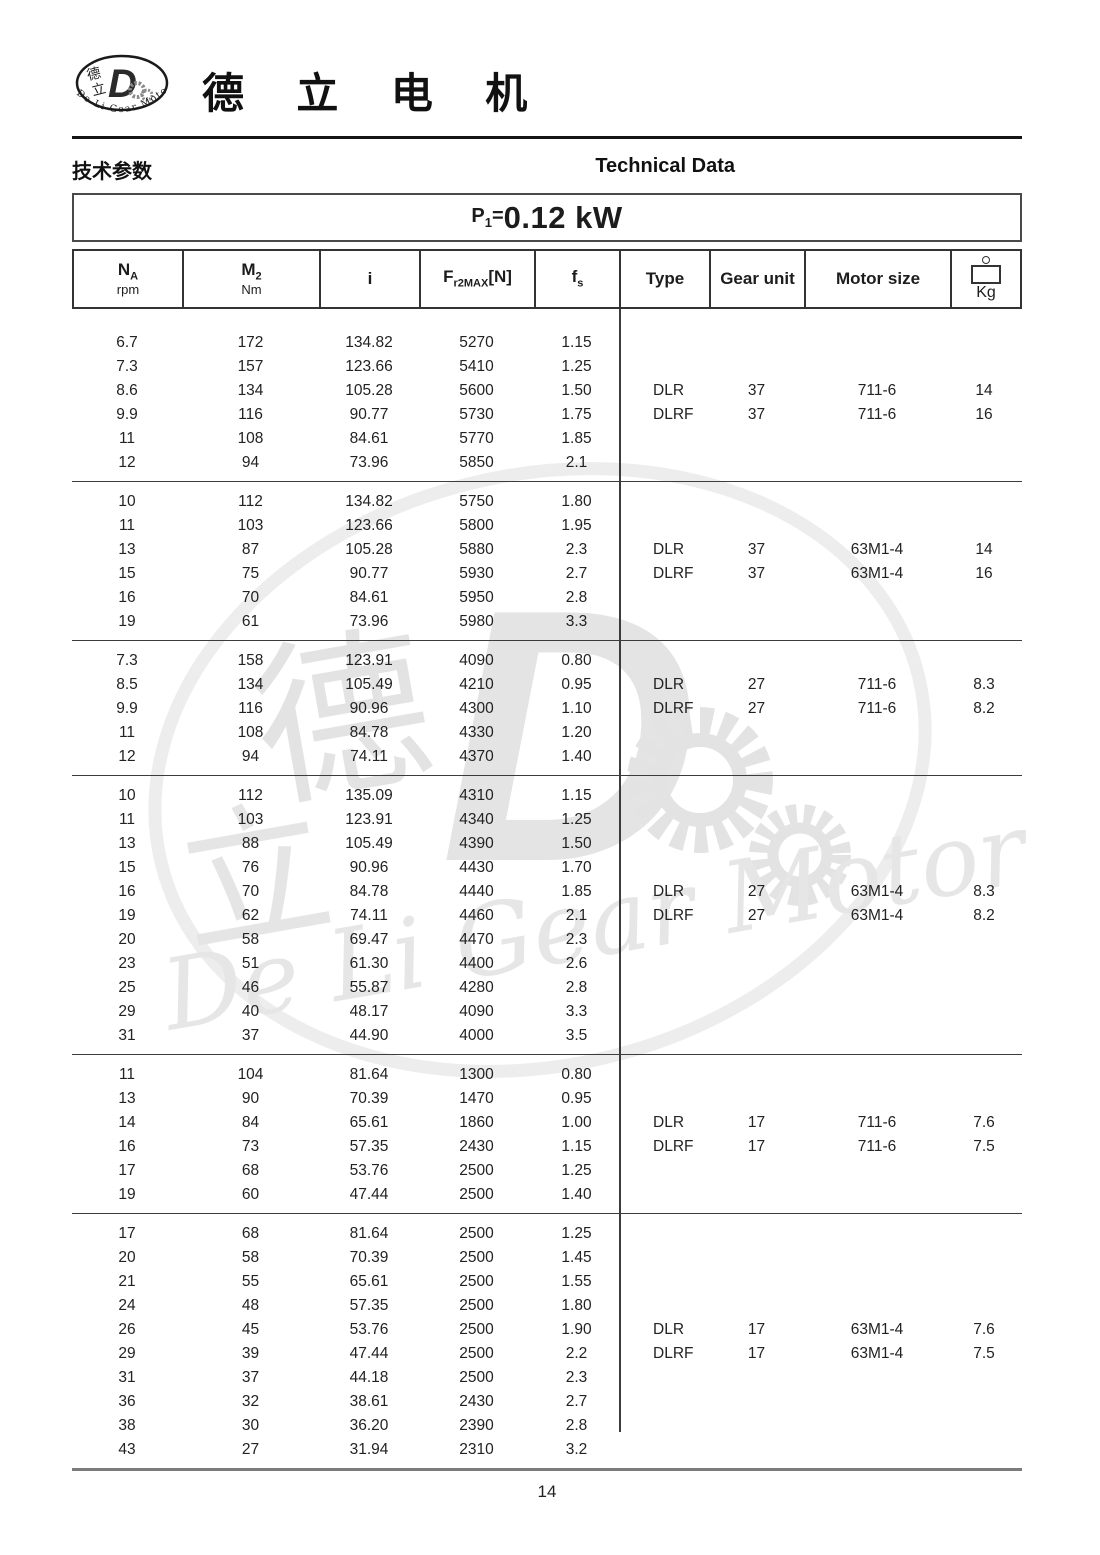  I want to click on brand-header: 德 立 D De Li Gear Motor 德 立 电 机, so click(547, 64).